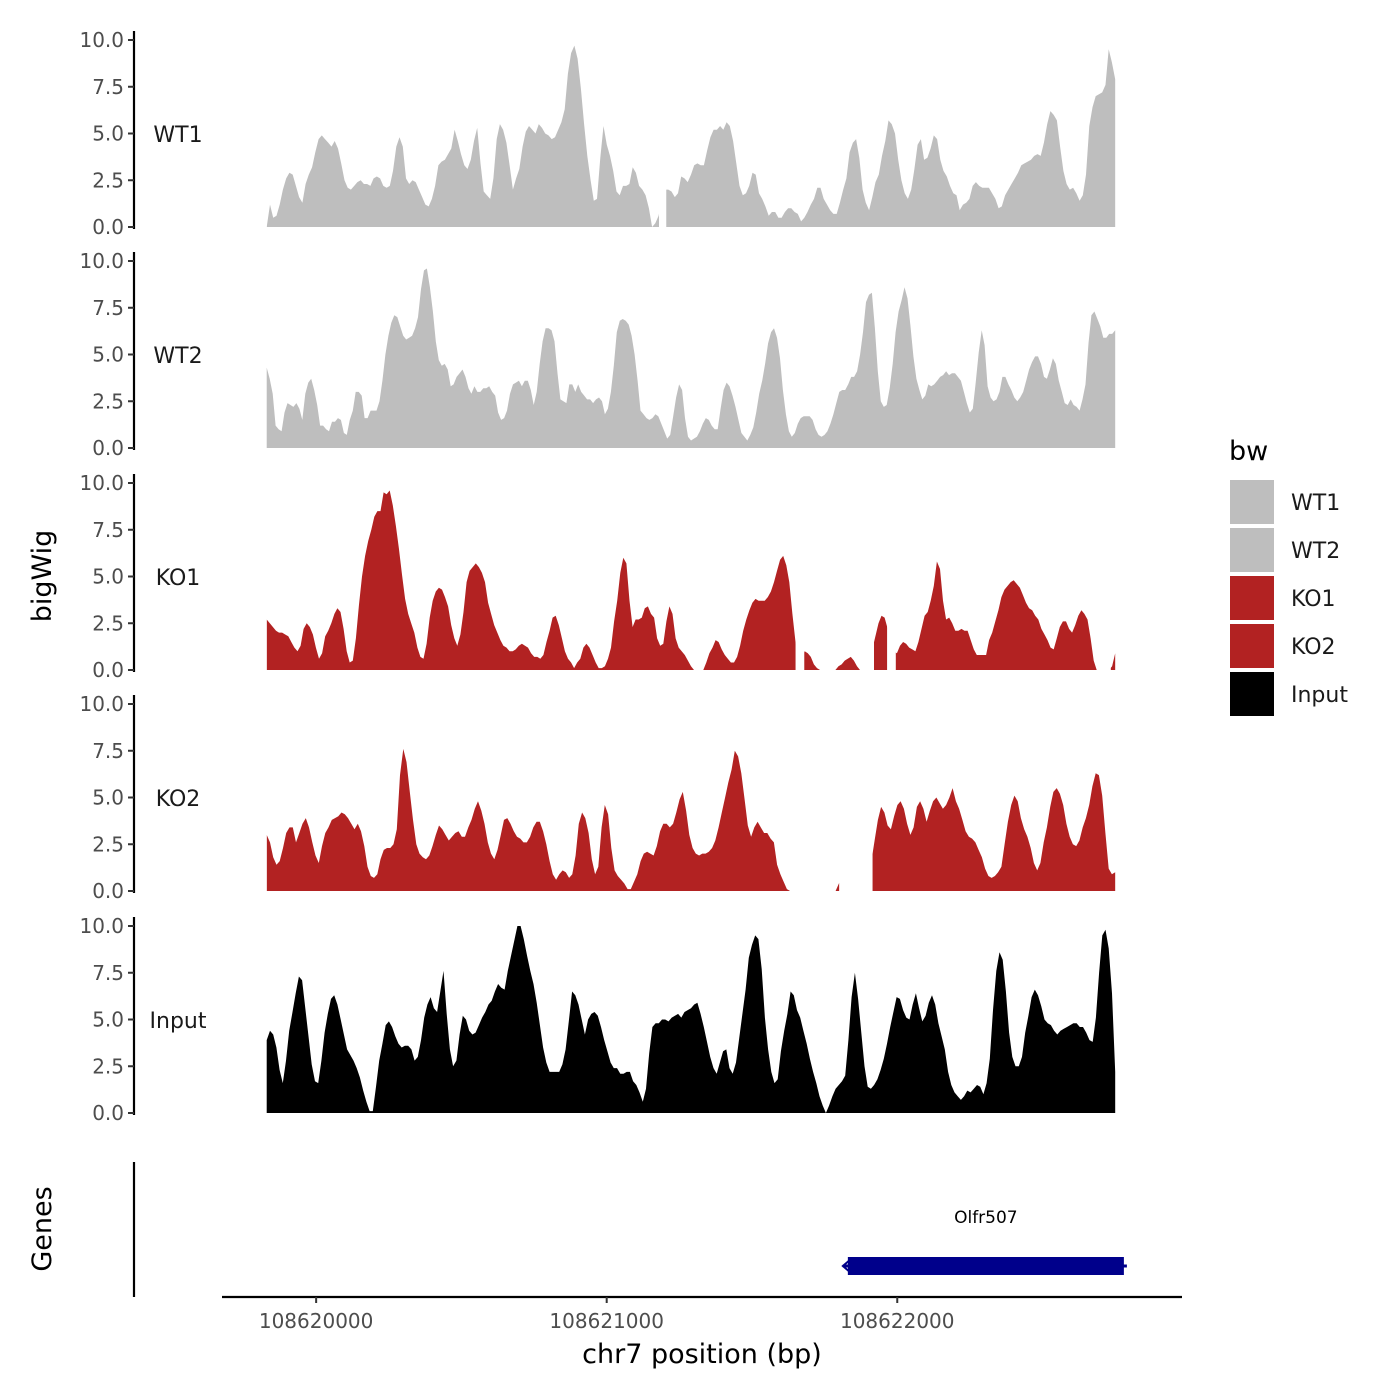 The width and height of the screenshot is (1400, 1400). Describe the element at coordinates (101, 926) in the screenshot. I see `track-input-ytick-label: 10.0` at that location.